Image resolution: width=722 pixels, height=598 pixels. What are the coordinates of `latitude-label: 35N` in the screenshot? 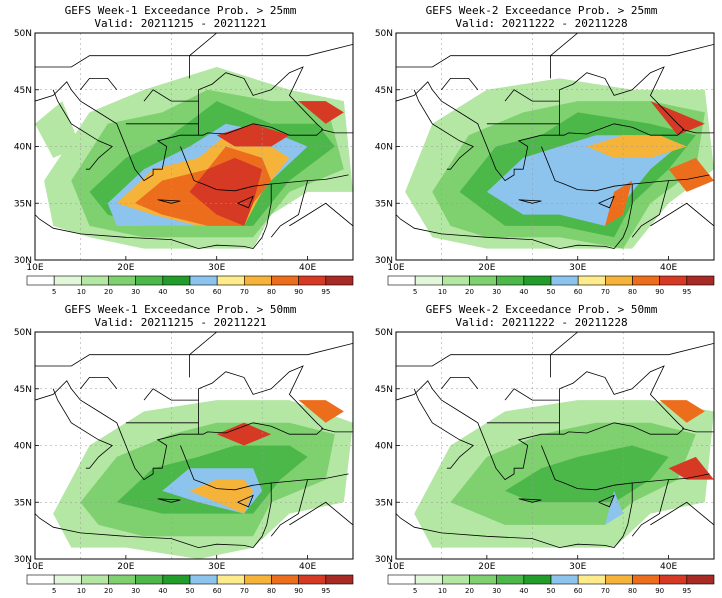 It's located at (23, 204).